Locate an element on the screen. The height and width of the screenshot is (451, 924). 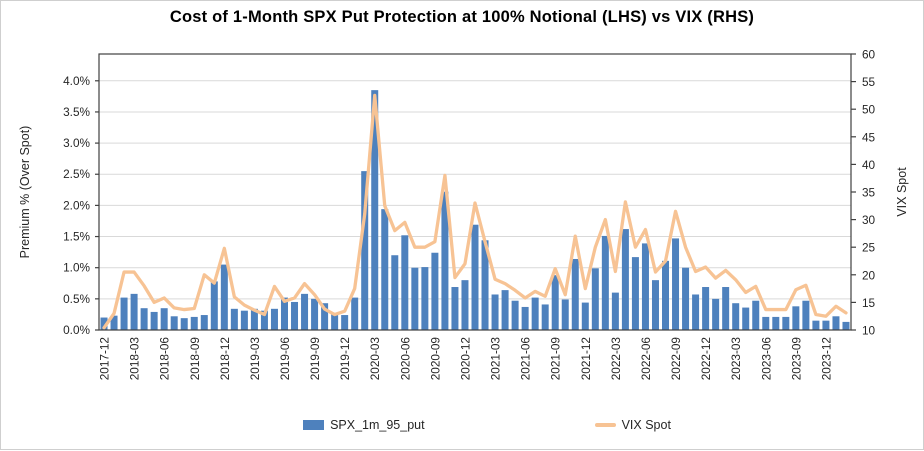
left-tick-label: 1.5% is located at coordinates (76, 237).